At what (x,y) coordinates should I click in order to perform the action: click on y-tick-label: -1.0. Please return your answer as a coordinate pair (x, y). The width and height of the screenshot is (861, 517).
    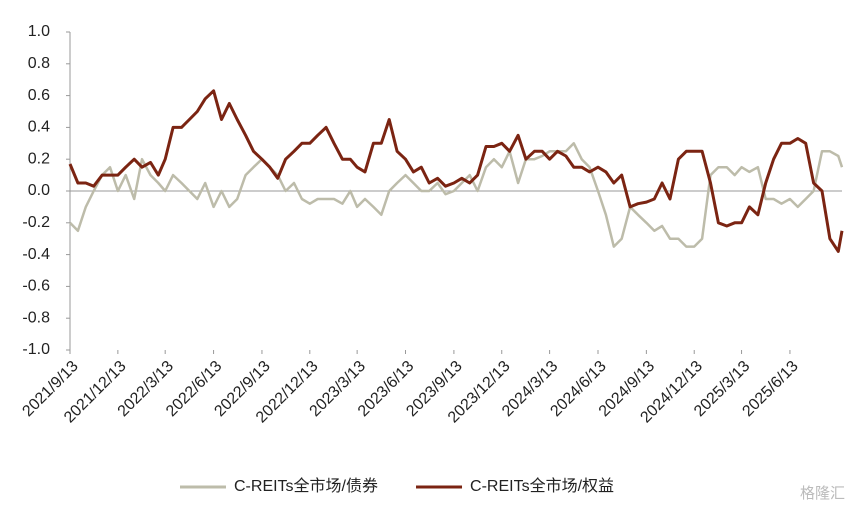
    Looking at the image, I should click on (36, 349).